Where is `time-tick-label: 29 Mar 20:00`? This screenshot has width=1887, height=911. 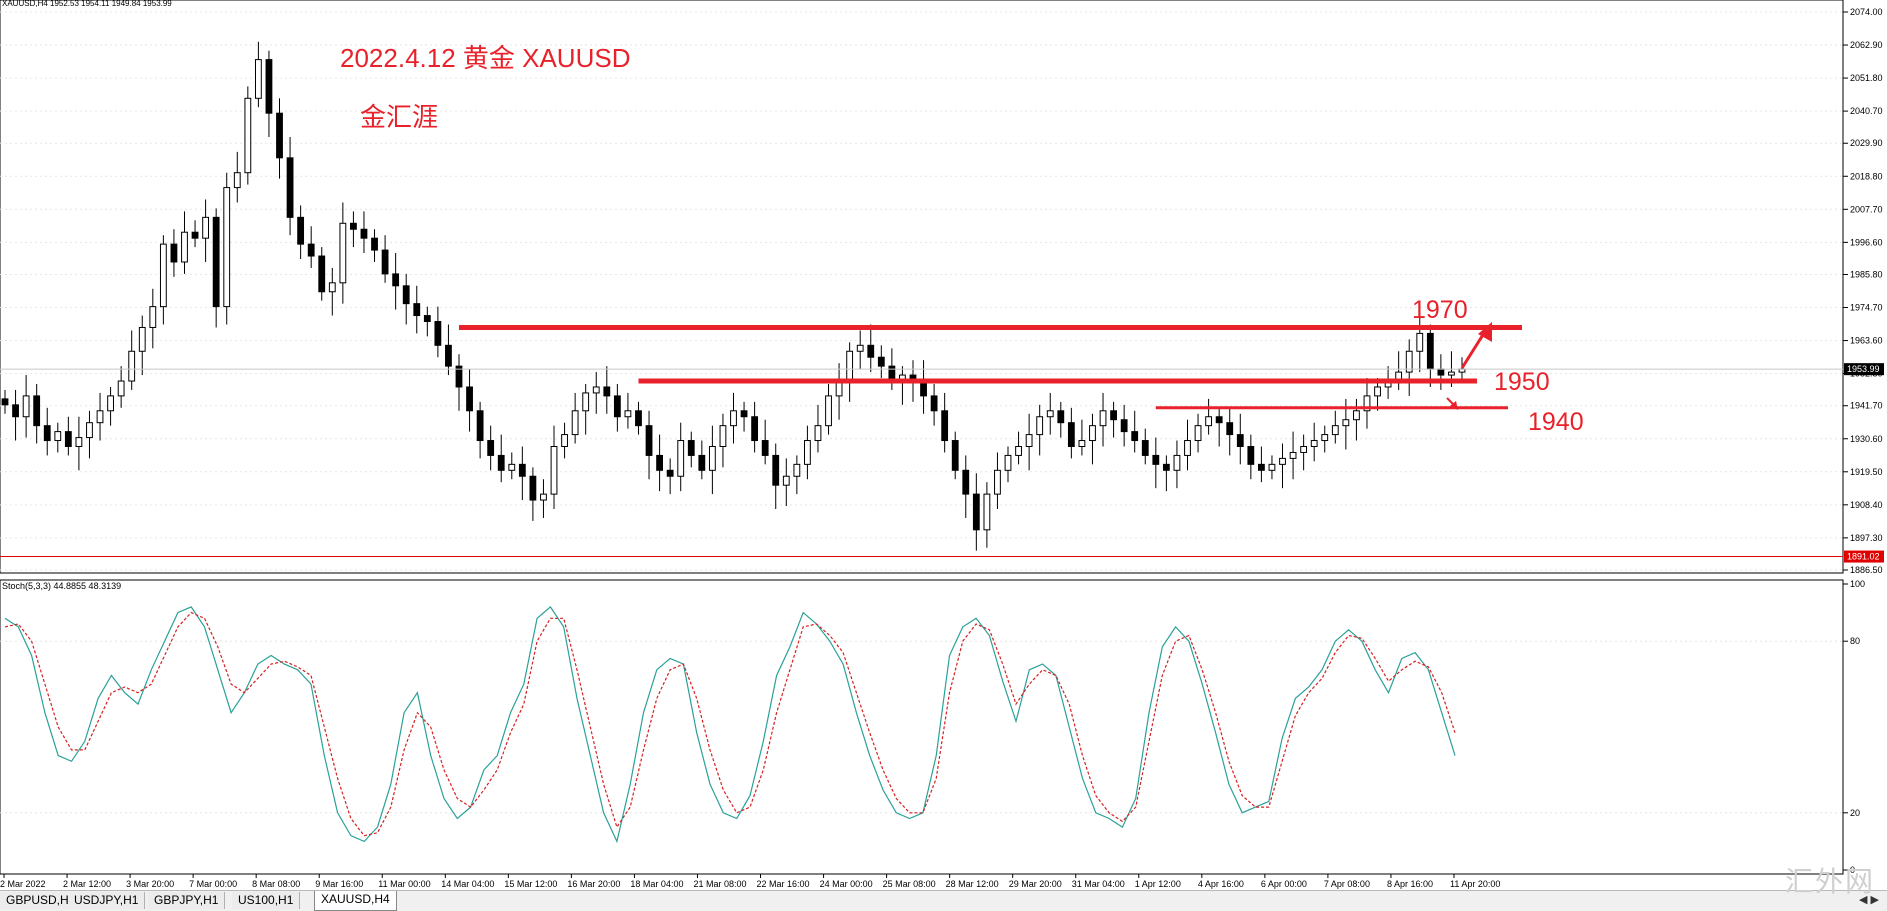
time-tick-label: 29 Mar 20:00 is located at coordinates (1035, 884).